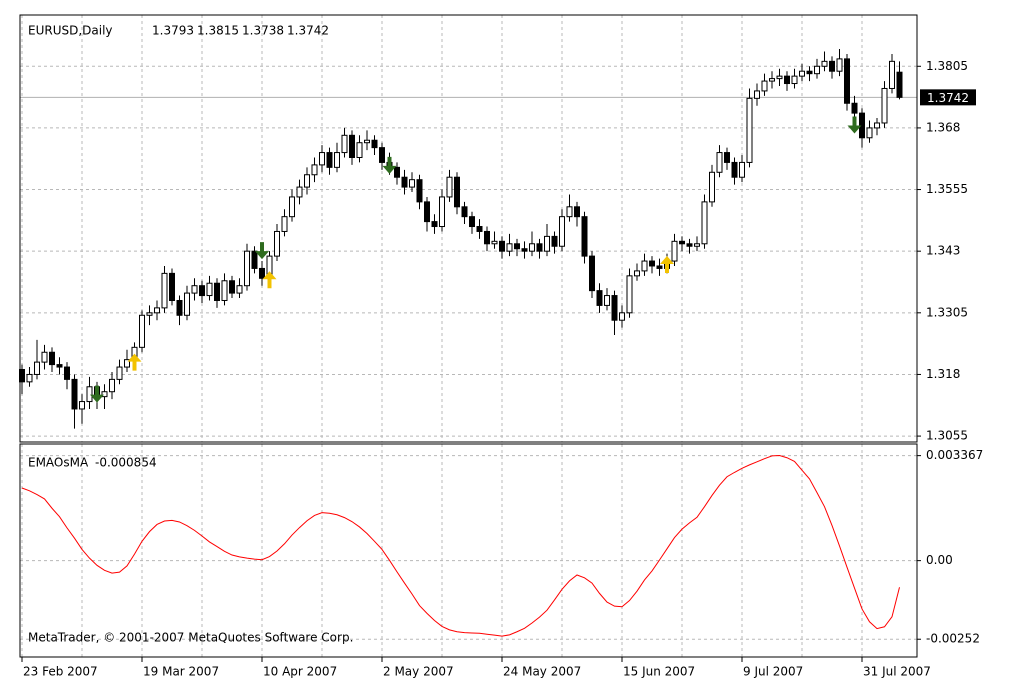 This screenshot has width=1017, height=695. What do you see at coordinates (773, 672) in the screenshot?
I see `x-tick-label: 9 Jul 2007` at bounding box center [773, 672].